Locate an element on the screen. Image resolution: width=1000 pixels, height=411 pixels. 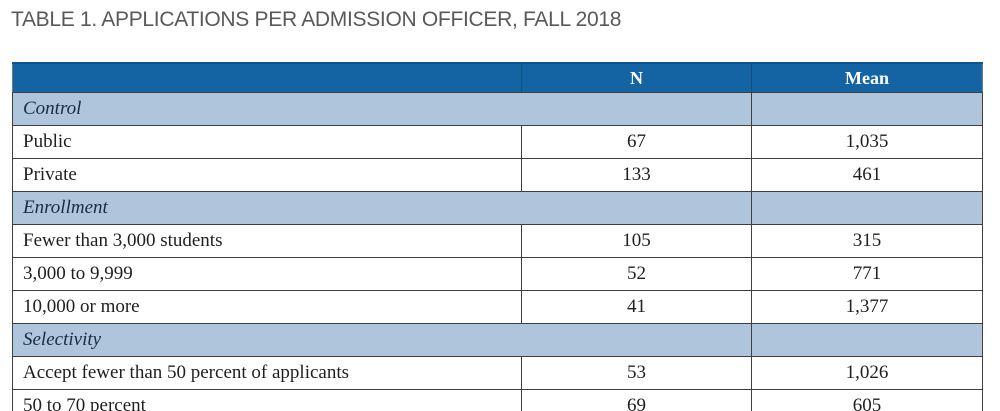
table-row-3000-to-9999: 3,000 to 9,999 52 771 is located at coordinates (497, 274).